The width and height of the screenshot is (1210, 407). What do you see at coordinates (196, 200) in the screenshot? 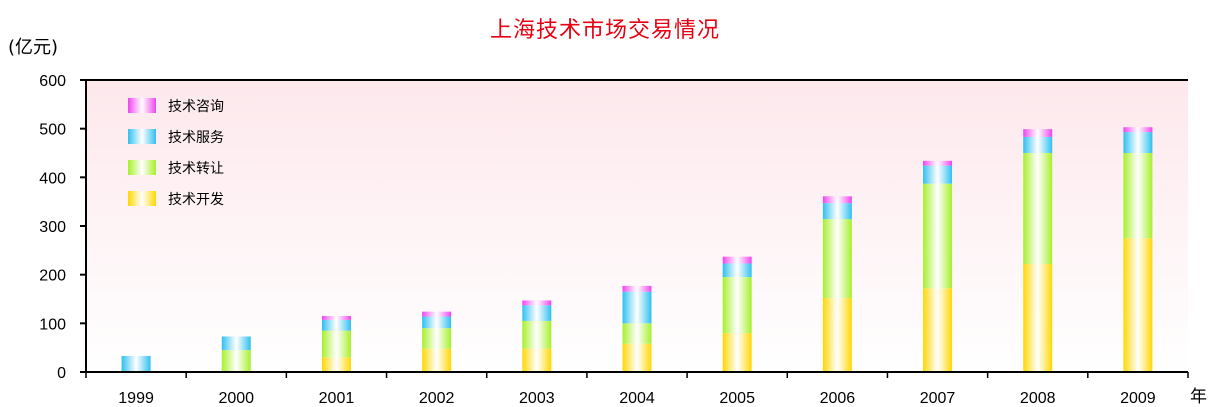
I see `legend-label: 技术开发` at bounding box center [196, 200].